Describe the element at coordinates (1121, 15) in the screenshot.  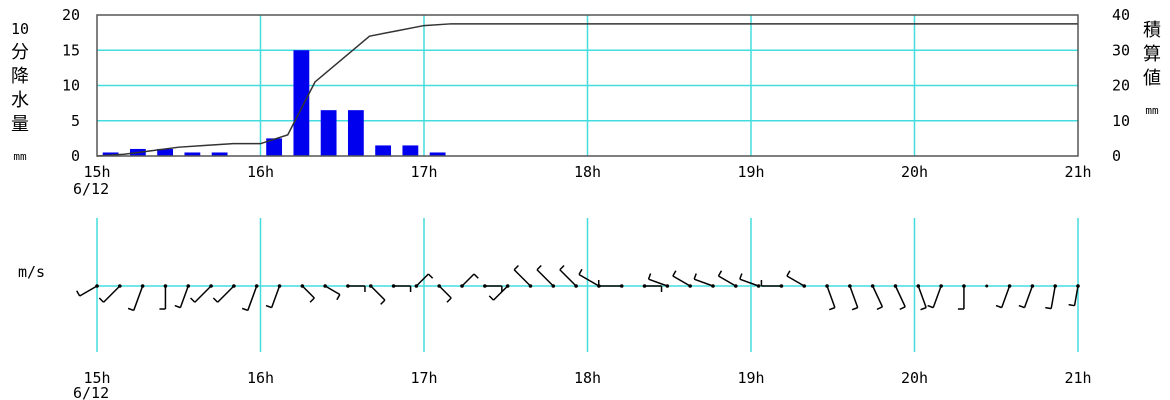
I see `y-right-tick-label: 40` at that location.